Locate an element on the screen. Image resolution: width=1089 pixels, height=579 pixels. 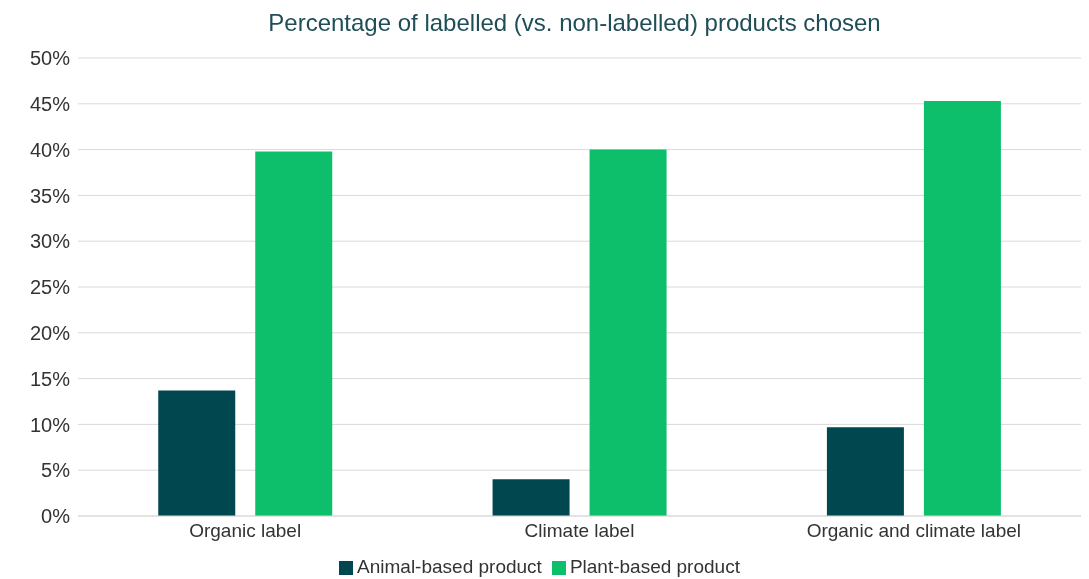
legend-label: Animal-based product is located at coordinates (449, 566).